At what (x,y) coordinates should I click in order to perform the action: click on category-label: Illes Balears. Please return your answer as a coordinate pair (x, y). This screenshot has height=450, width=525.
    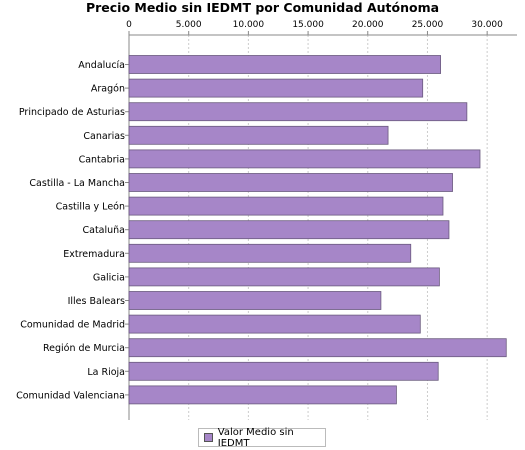
    Looking at the image, I should click on (96, 301).